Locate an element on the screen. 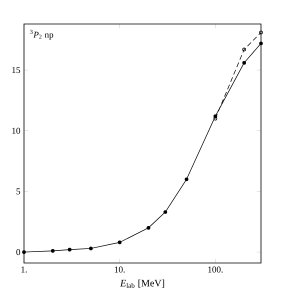 Image resolution: width=291 pixels, height=307 pixels. y-tick-label: 0 is located at coordinates (18, 252).